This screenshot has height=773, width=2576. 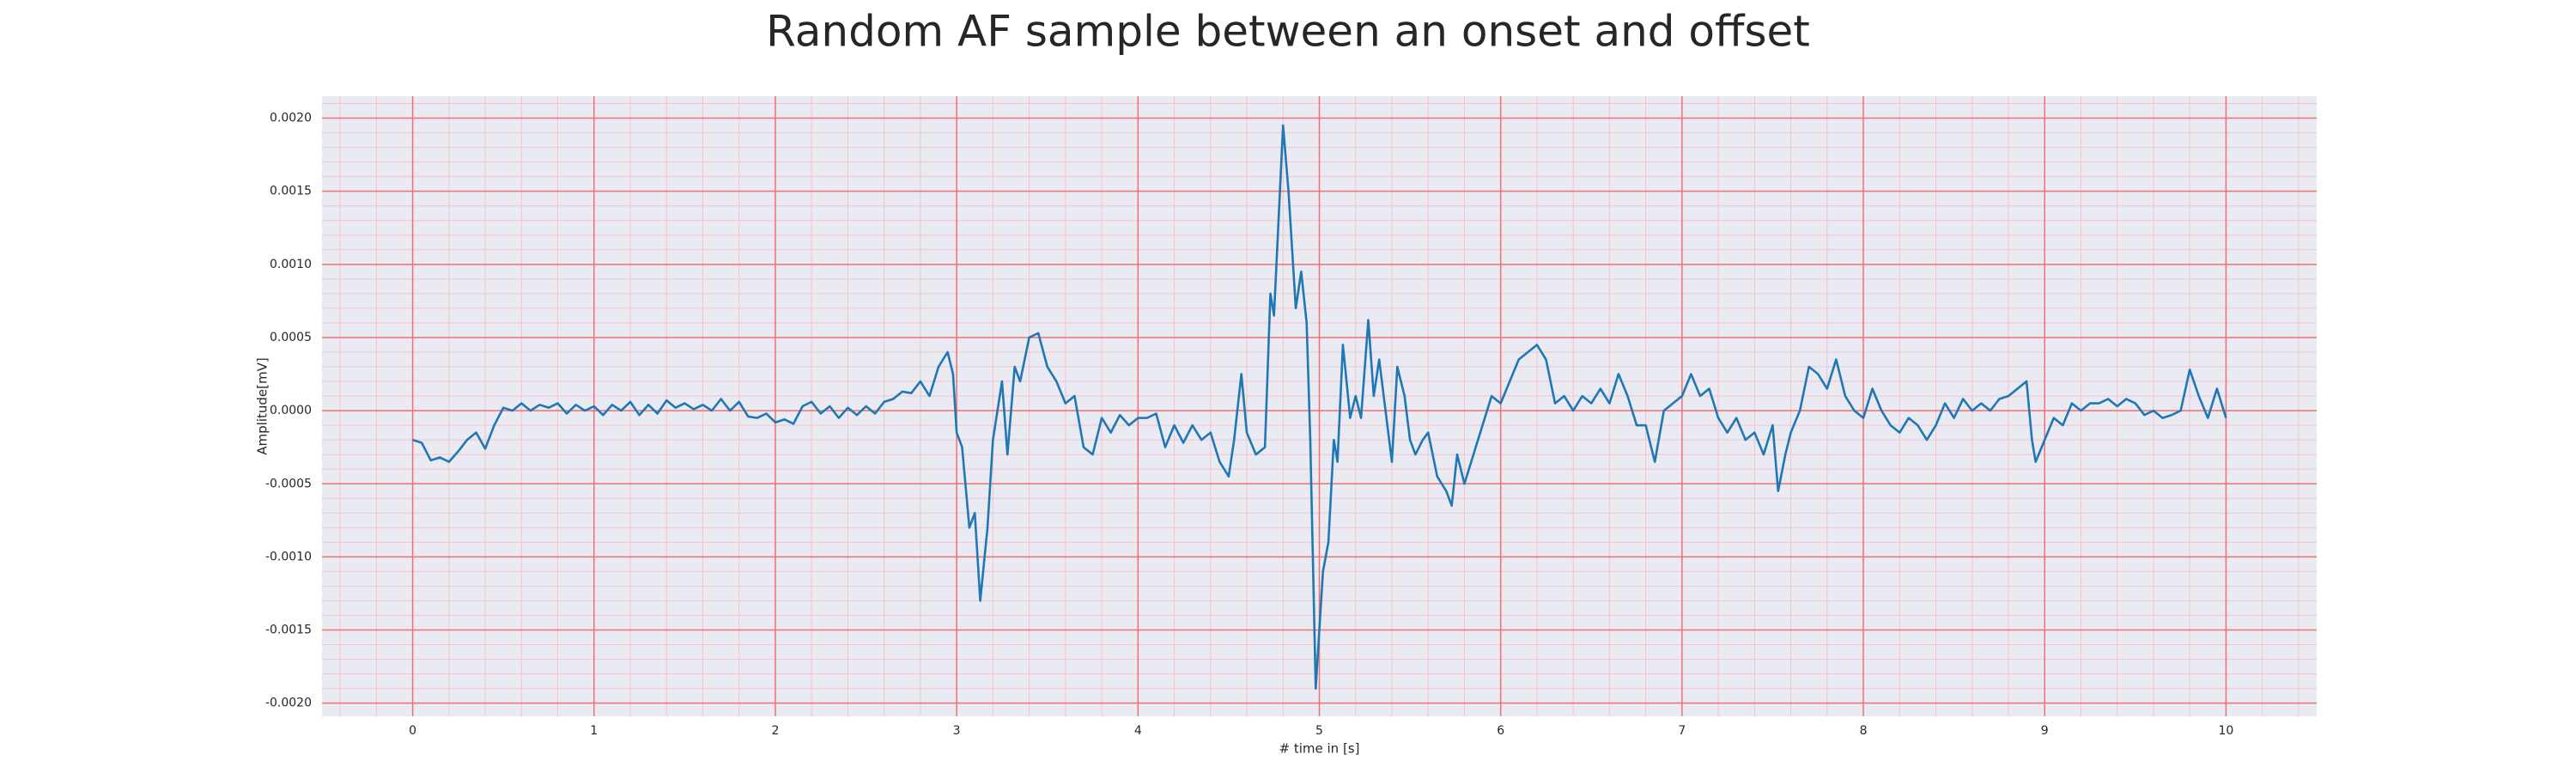 What do you see at coordinates (1500, 731) in the screenshot?
I see `x-tick-label: 6` at bounding box center [1500, 731].